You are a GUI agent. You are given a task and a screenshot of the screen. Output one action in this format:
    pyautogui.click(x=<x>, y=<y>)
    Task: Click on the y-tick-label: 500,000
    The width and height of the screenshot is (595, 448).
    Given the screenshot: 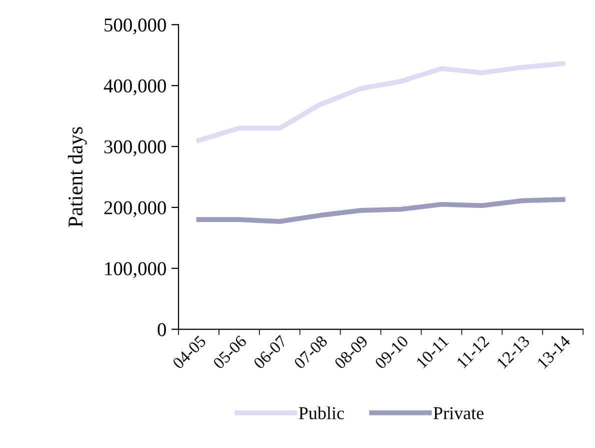 What is the action you would take?
    pyautogui.click(x=135, y=26)
    